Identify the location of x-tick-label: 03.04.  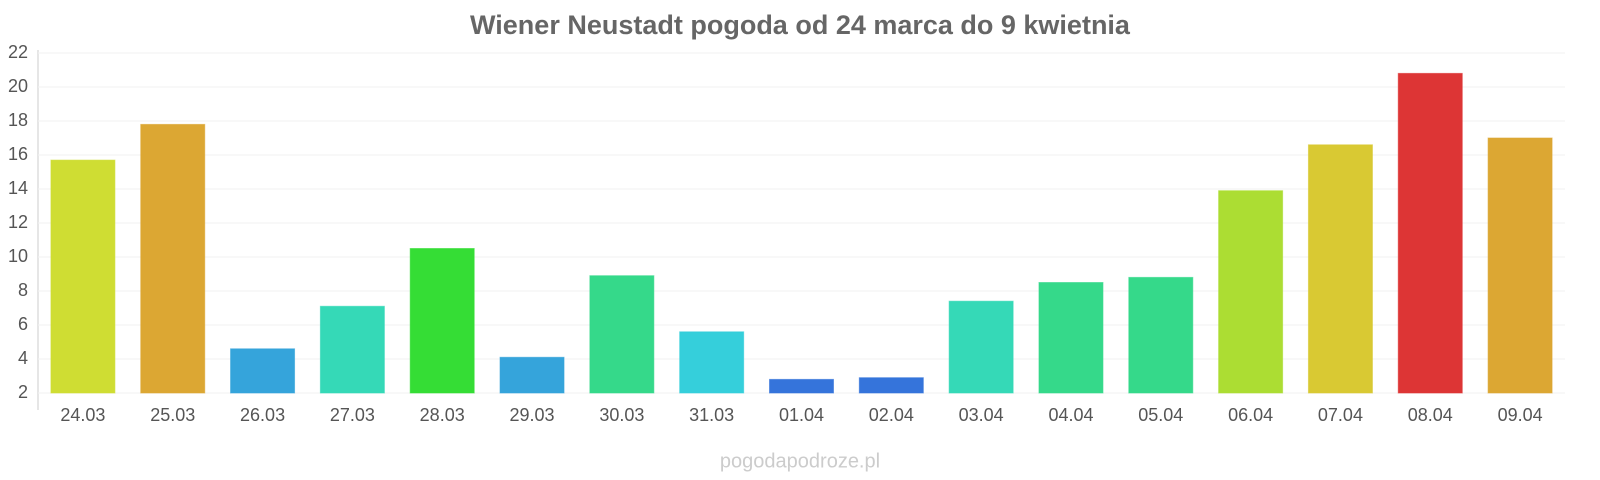
(981, 415).